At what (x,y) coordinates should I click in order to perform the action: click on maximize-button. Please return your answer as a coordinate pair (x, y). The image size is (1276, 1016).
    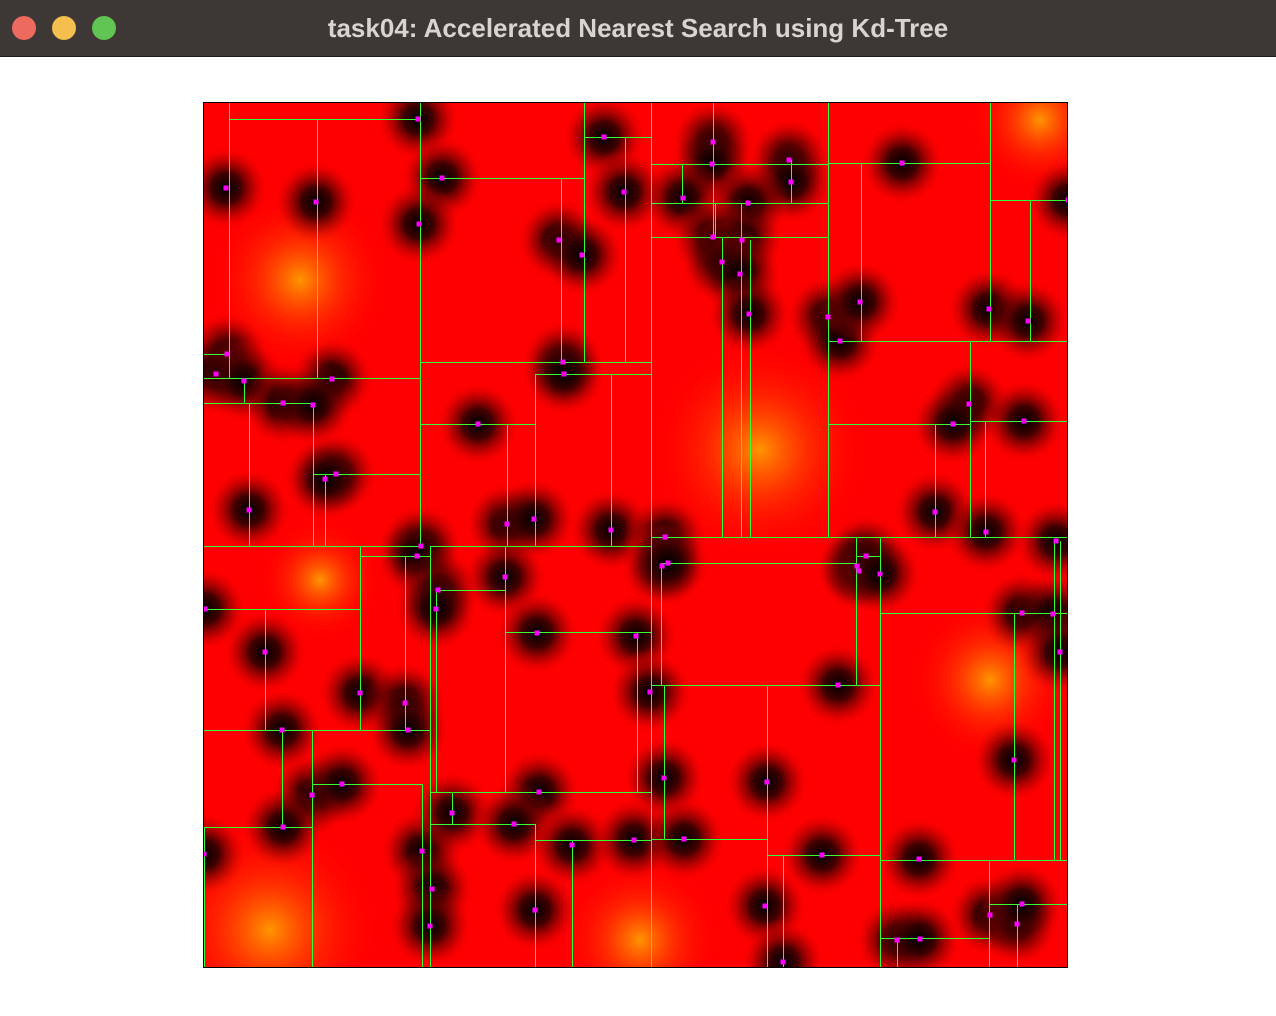
    Looking at the image, I should click on (104, 28).